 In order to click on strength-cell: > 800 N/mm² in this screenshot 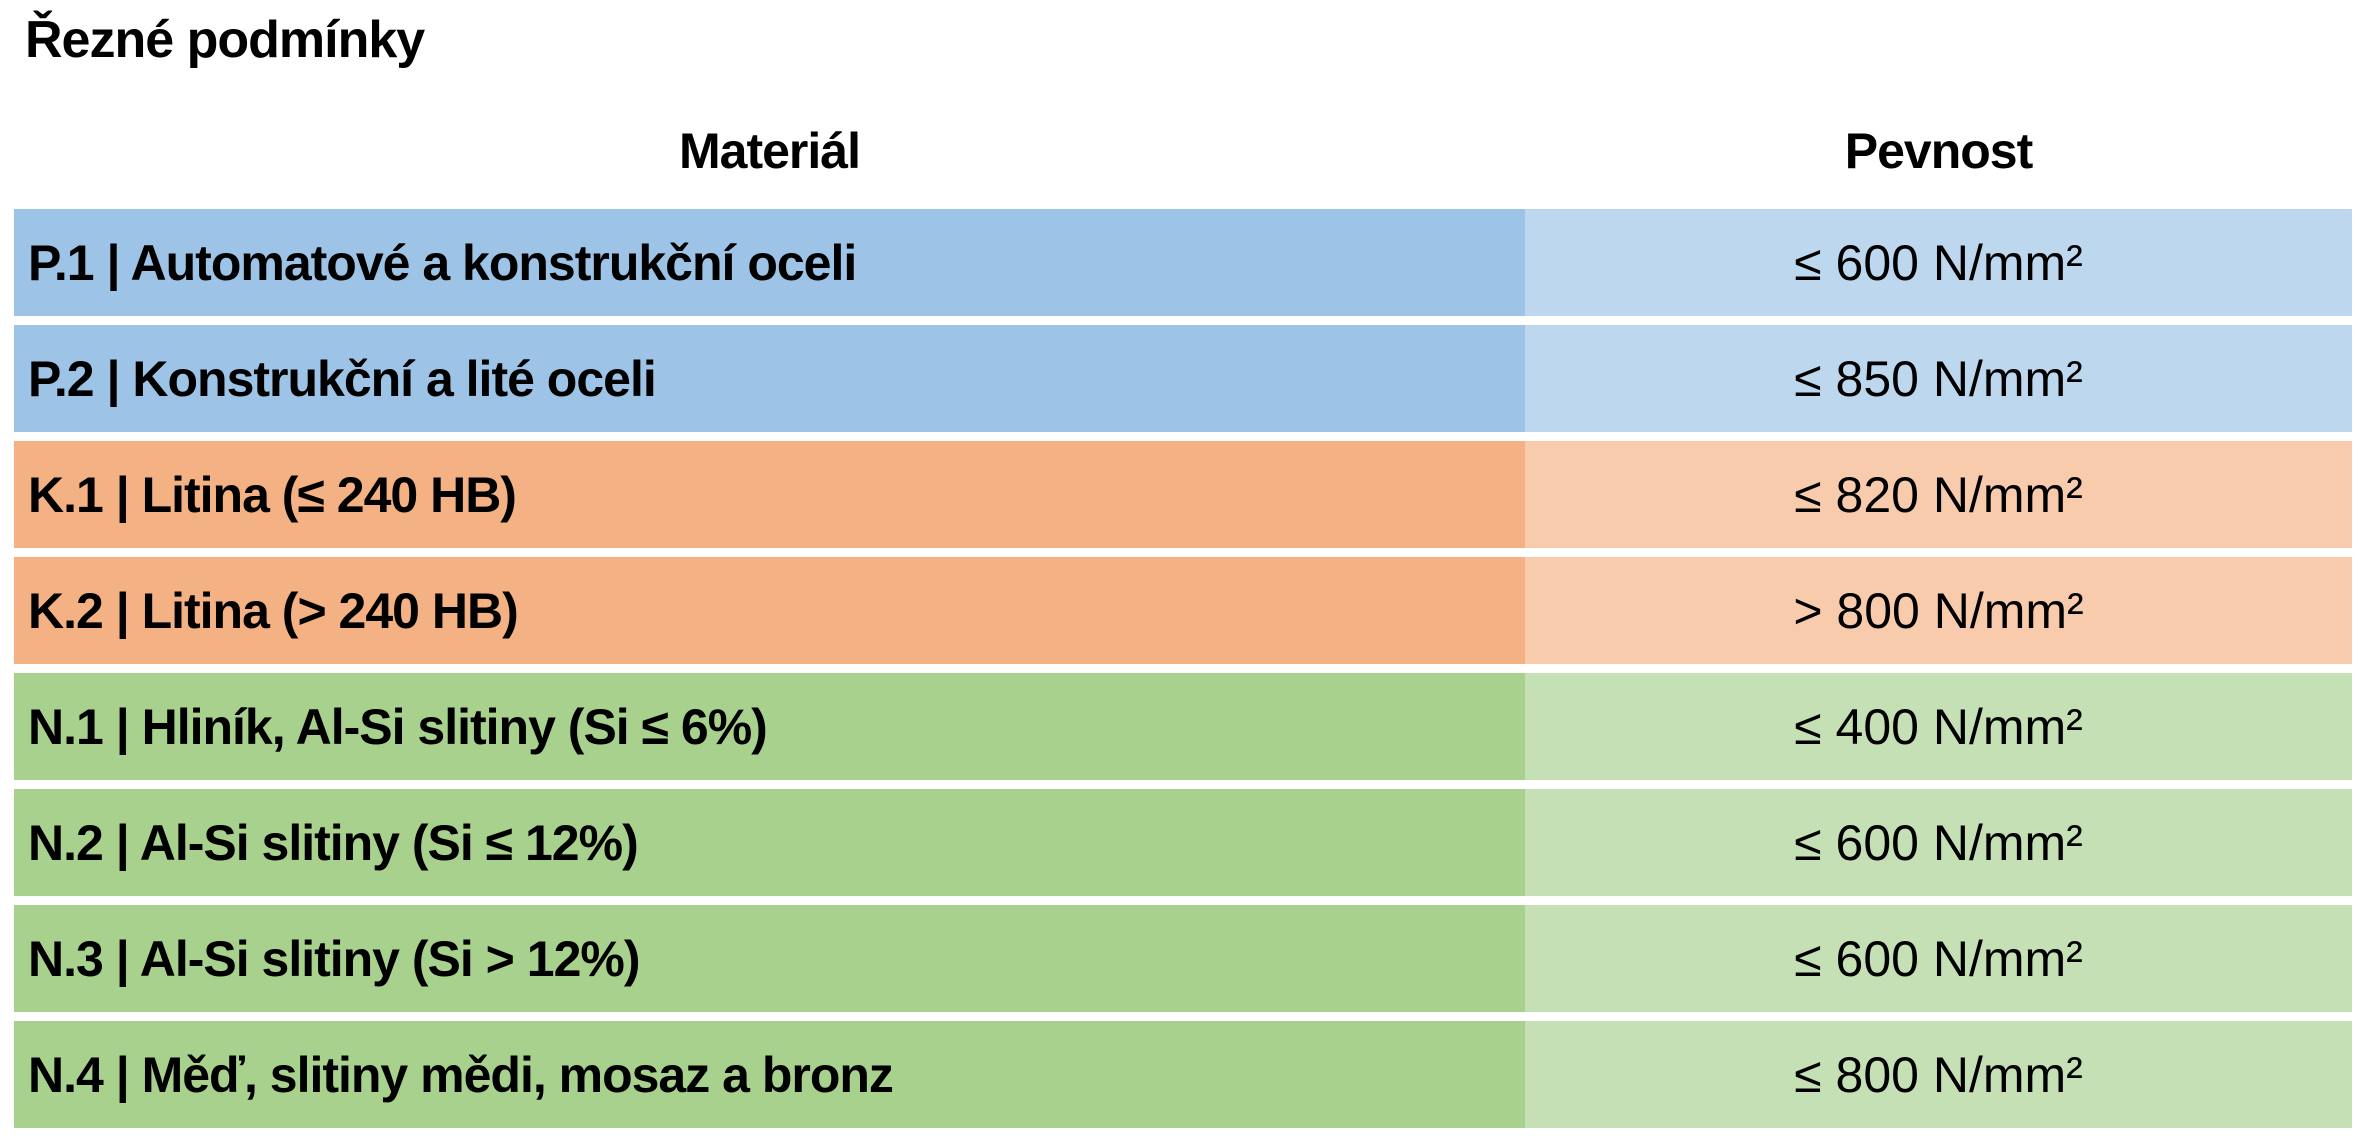, I will do `click(1938, 610)`.